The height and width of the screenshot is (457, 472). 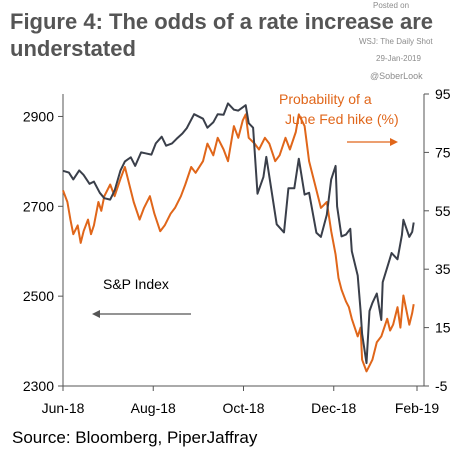 I want to click on credit-publication: WSJ: The Daily Shot, so click(x=396, y=41).